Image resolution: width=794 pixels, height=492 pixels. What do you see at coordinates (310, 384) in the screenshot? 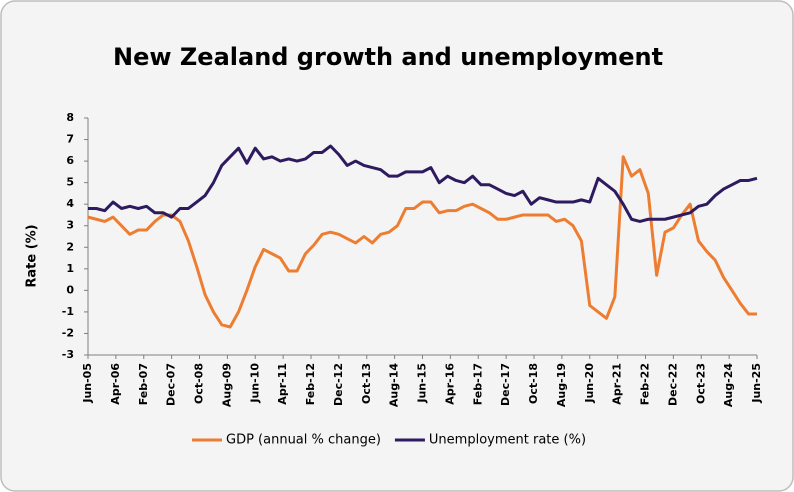
I see `x-tick-label: Feb-12` at bounding box center [310, 384].